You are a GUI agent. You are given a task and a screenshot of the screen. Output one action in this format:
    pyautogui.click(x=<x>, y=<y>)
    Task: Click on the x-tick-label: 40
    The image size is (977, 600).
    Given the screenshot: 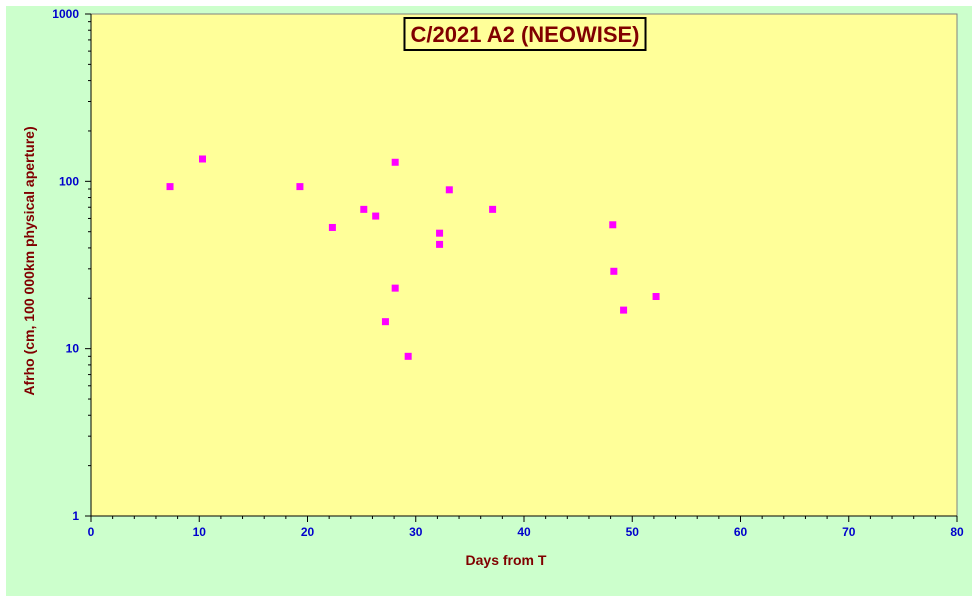 What is the action you would take?
    pyautogui.click(x=524, y=532)
    